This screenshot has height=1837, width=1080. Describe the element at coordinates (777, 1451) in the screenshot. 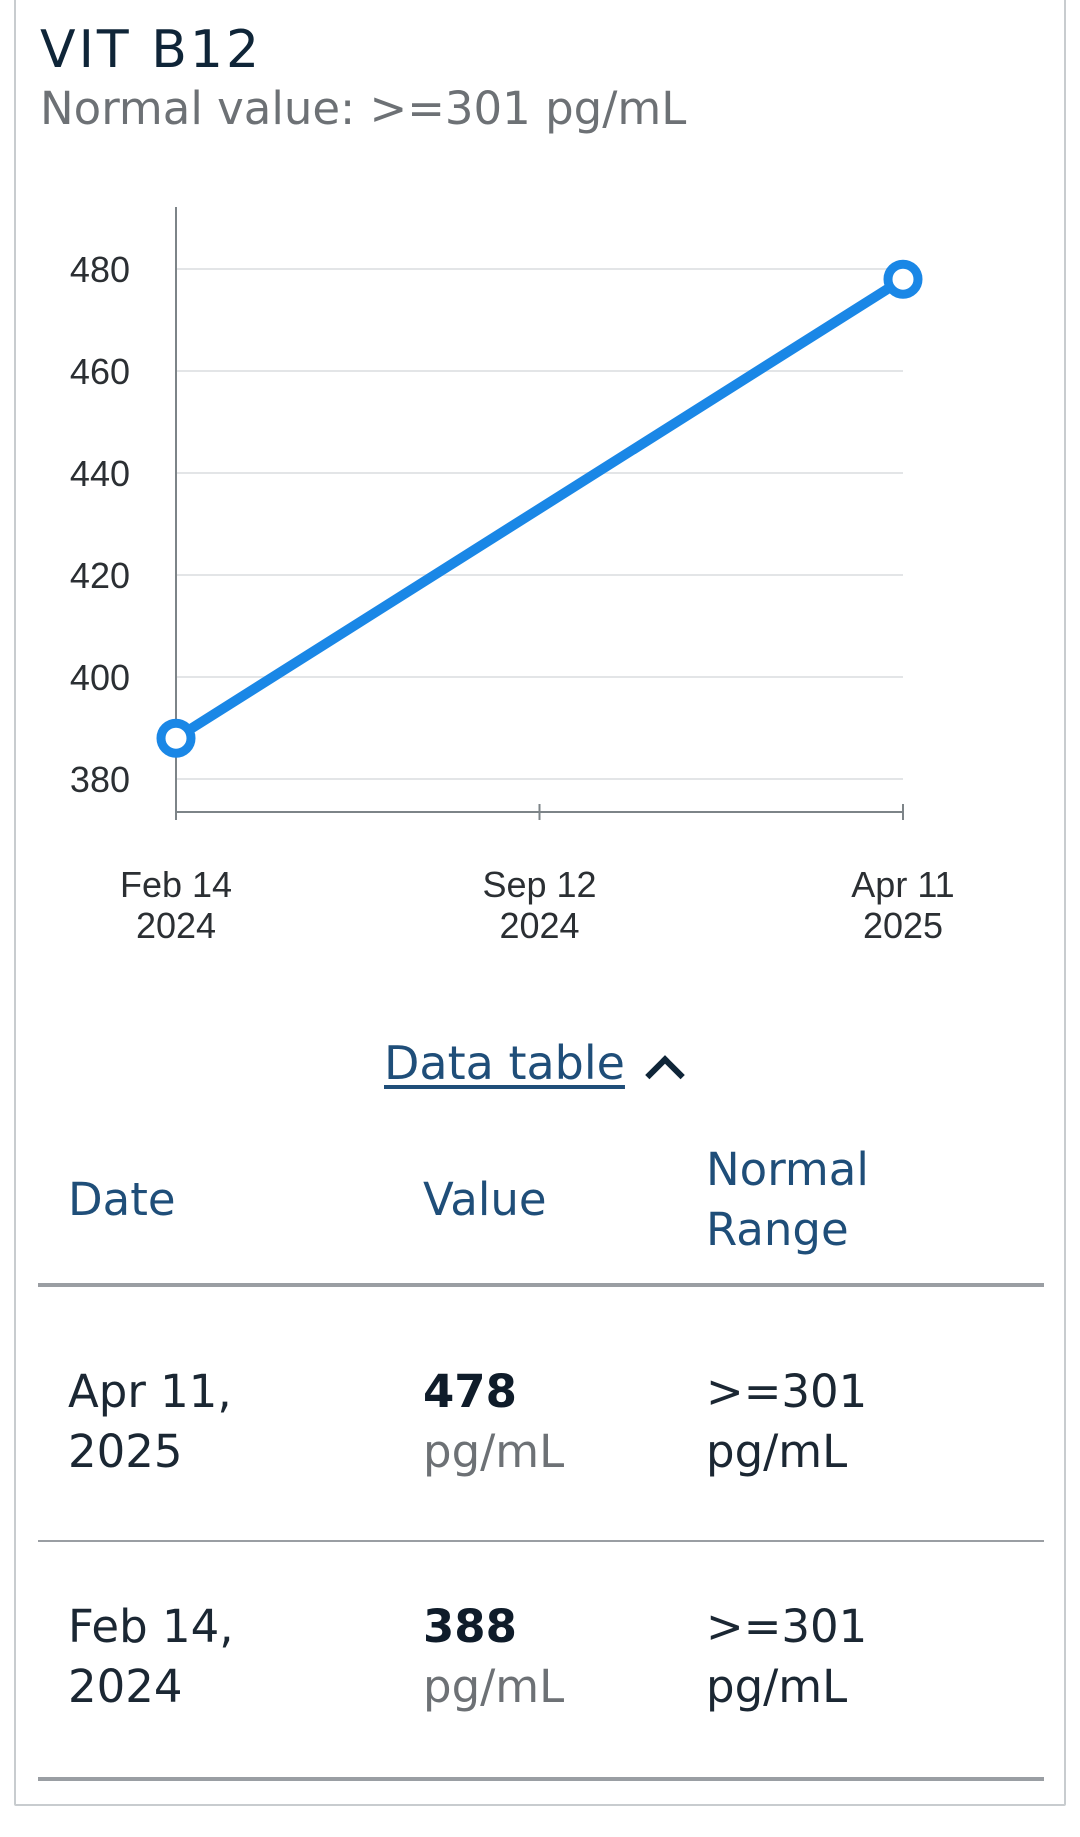

I see `row-1-range-line2: pg/mL` at that location.